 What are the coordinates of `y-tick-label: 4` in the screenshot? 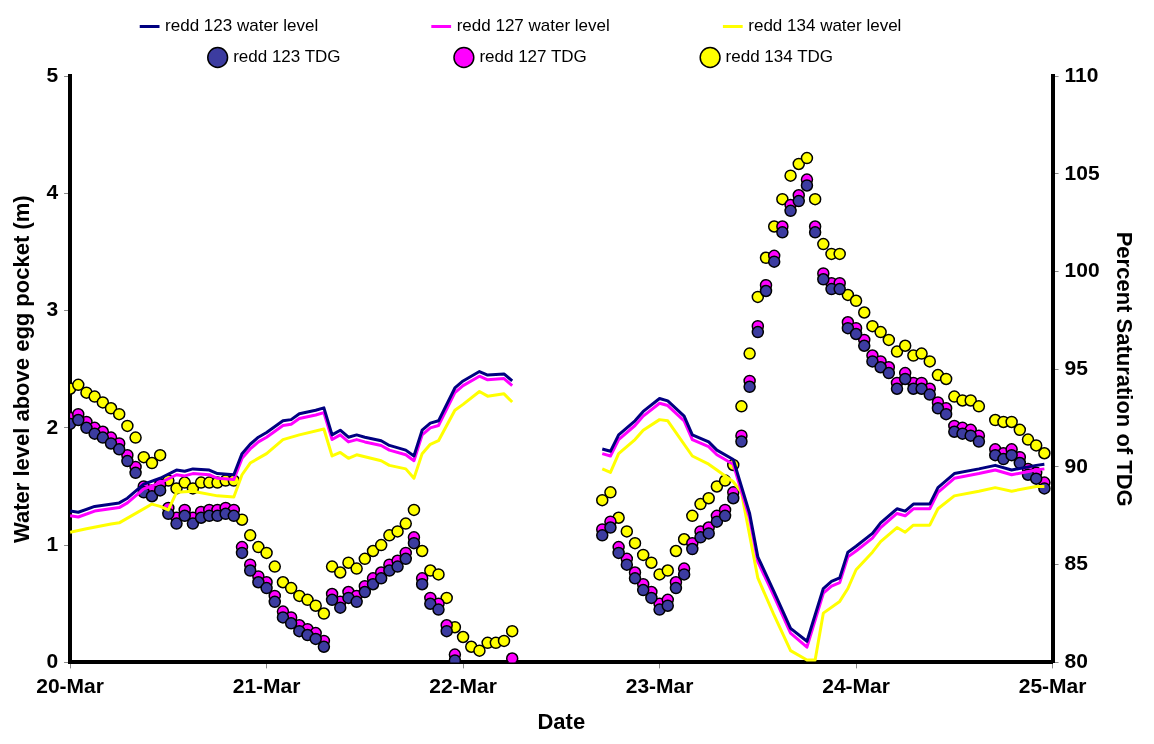 It's located at (52, 192).